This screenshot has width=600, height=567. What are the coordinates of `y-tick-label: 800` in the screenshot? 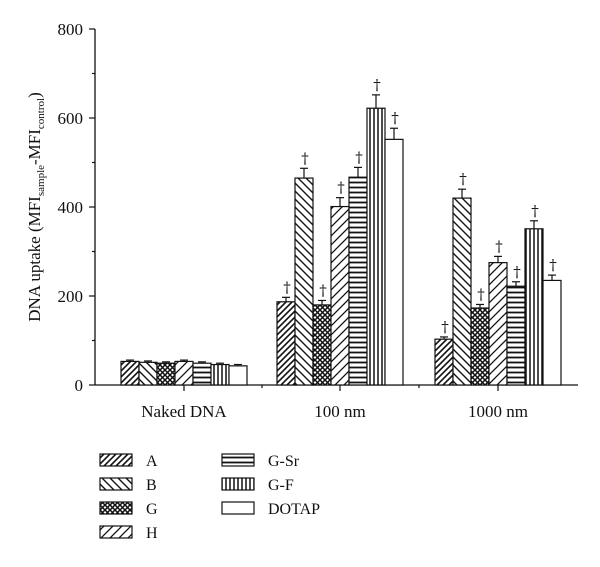 It's located at (71, 29).